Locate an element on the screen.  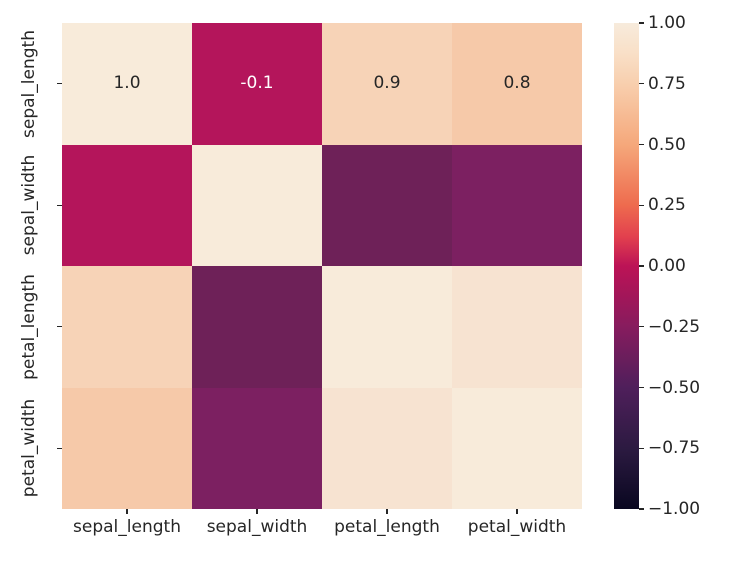
y-tick-label-sepal_width: sepal_width is located at coordinates (29, 205).